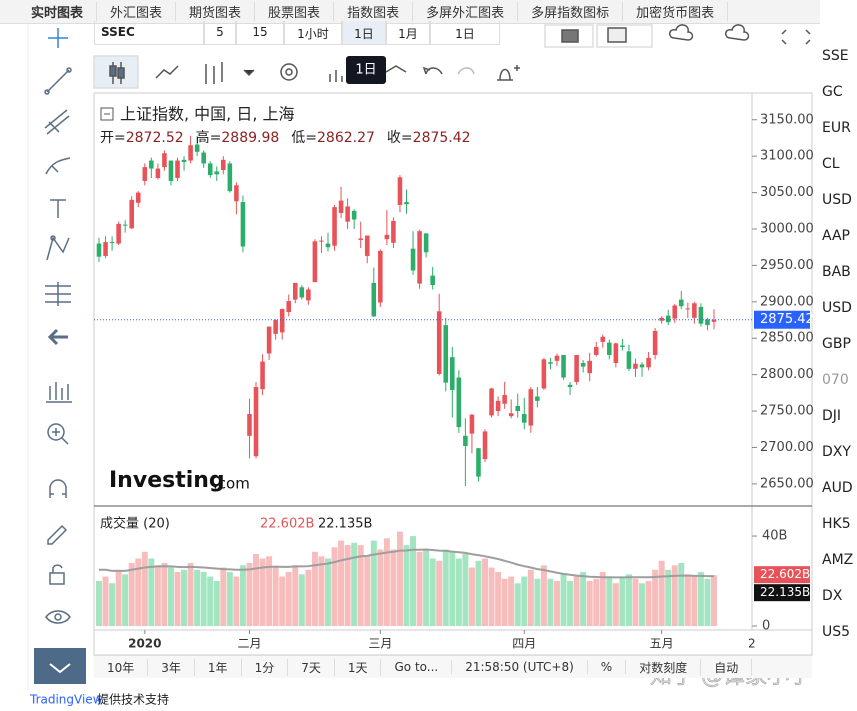  I want to click on watchlist-item: HK5, so click(836, 524).